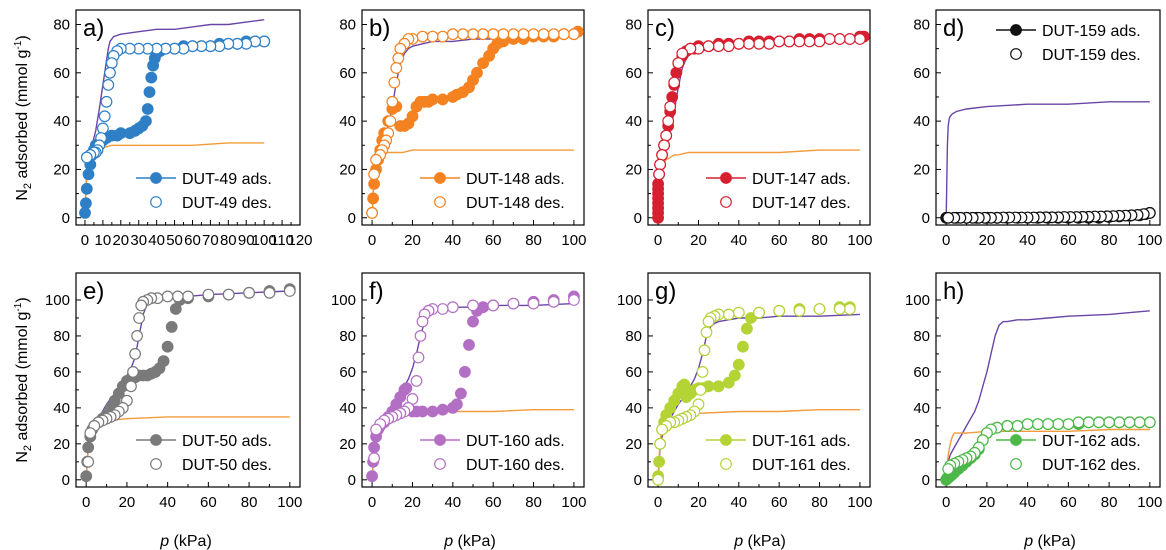 The image size is (1166, 550). I want to click on legend-label: DUT-148 ads., so click(515, 179).